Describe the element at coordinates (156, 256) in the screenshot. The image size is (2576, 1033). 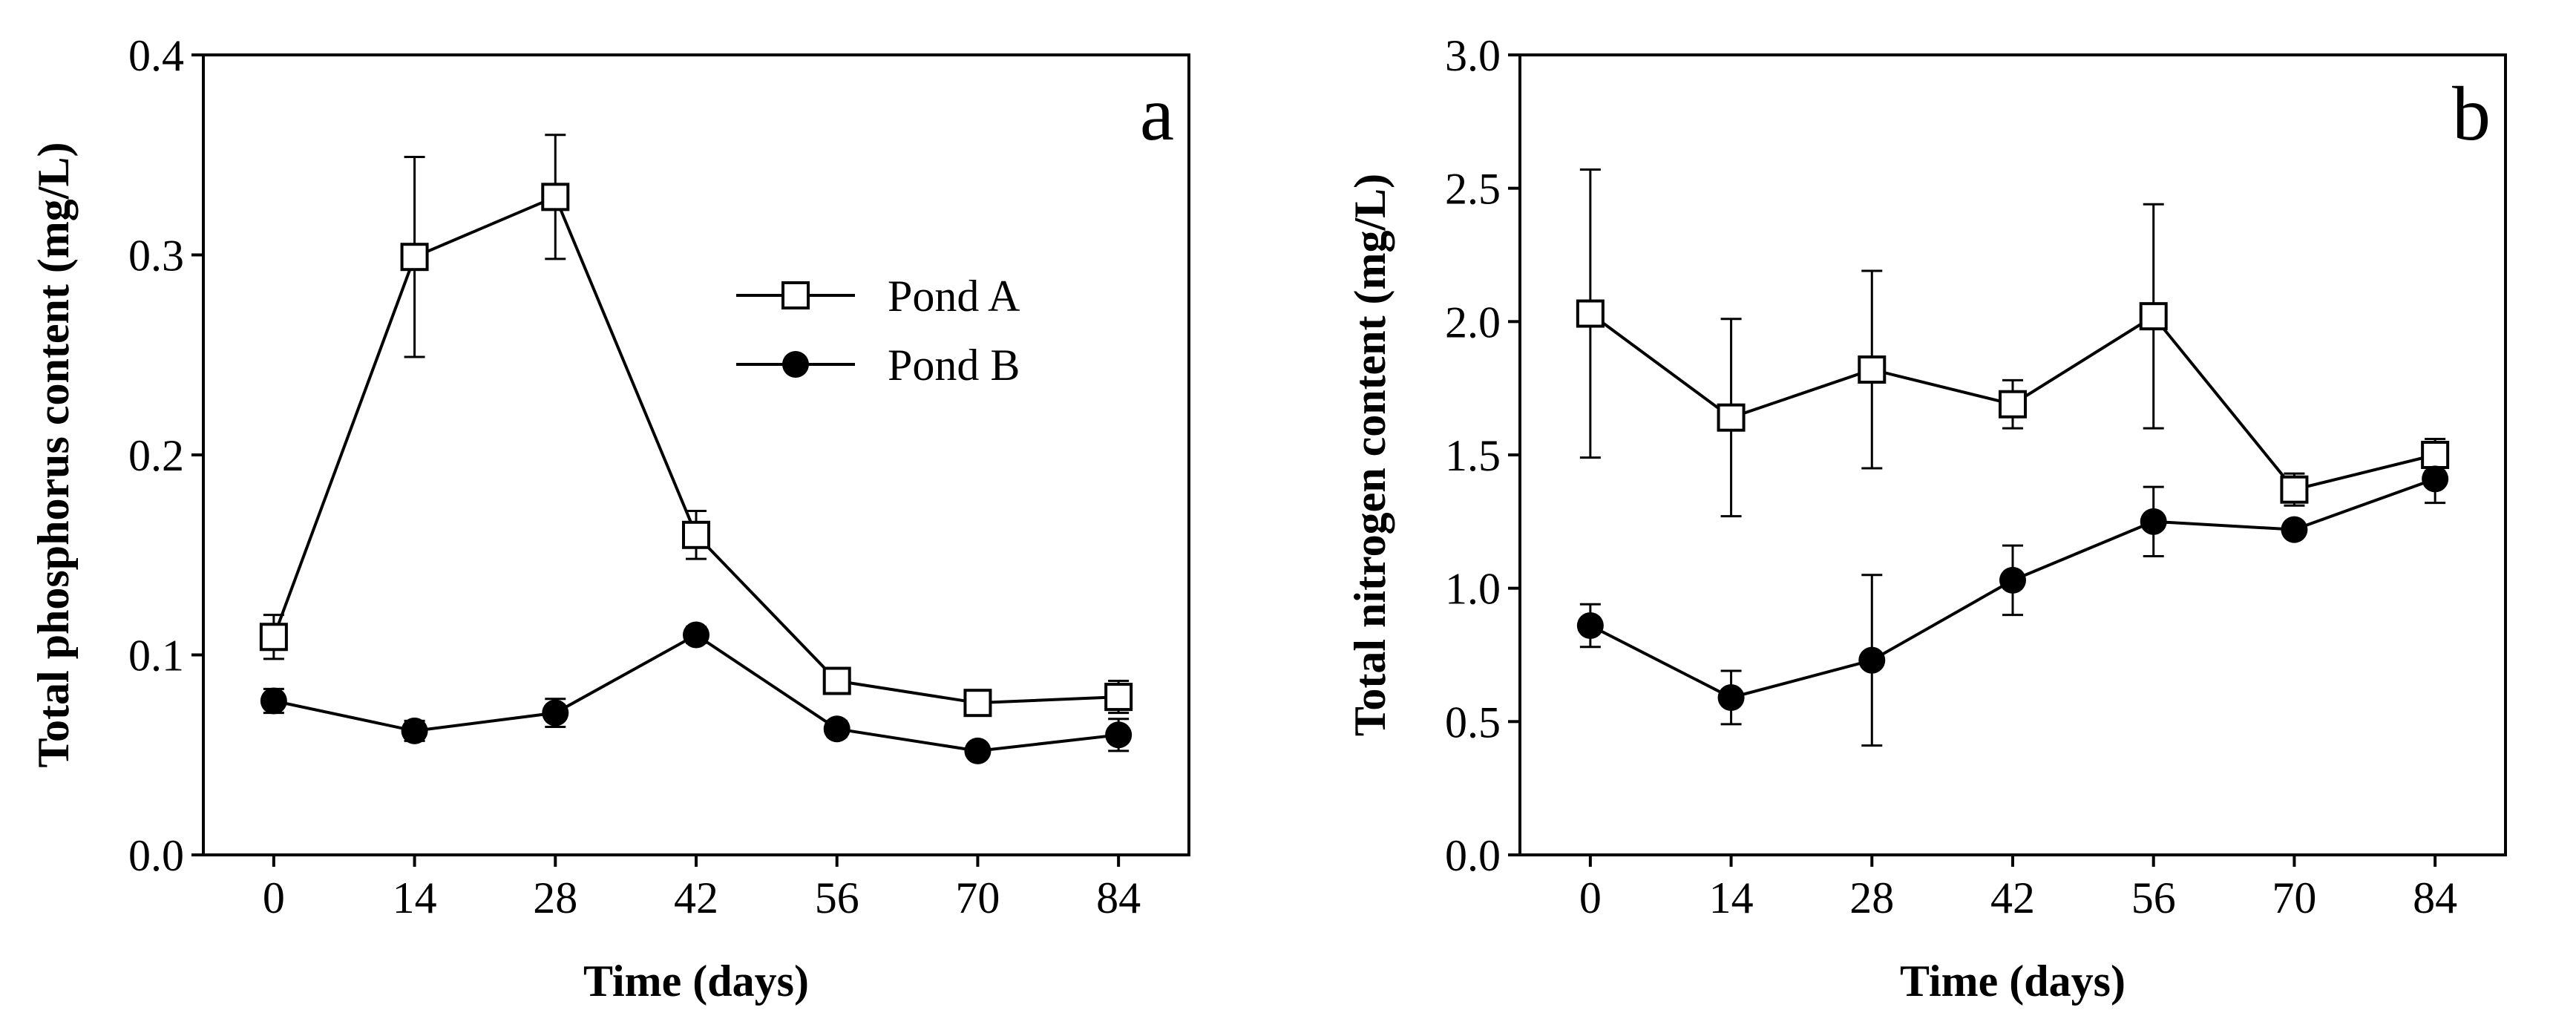
I see `y-tick-label: 0.3` at that location.